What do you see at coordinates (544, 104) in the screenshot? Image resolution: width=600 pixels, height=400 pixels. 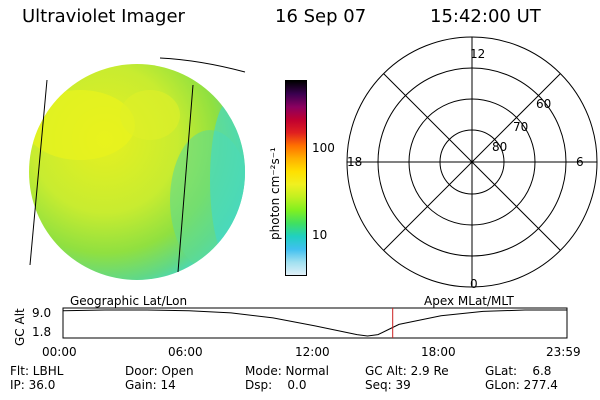 I see `lat-label-60: 60` at bounding box center [544, 104].